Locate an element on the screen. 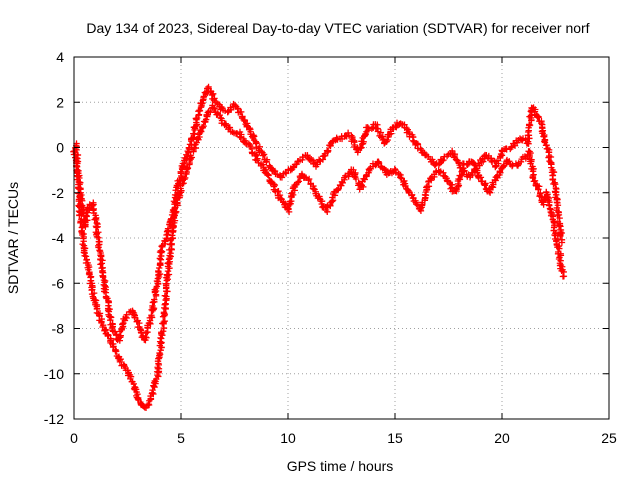 Image resolution: width=640 pixels, height=480 pixels. x-tick-label: 5 is located at coordinates (181, 438).